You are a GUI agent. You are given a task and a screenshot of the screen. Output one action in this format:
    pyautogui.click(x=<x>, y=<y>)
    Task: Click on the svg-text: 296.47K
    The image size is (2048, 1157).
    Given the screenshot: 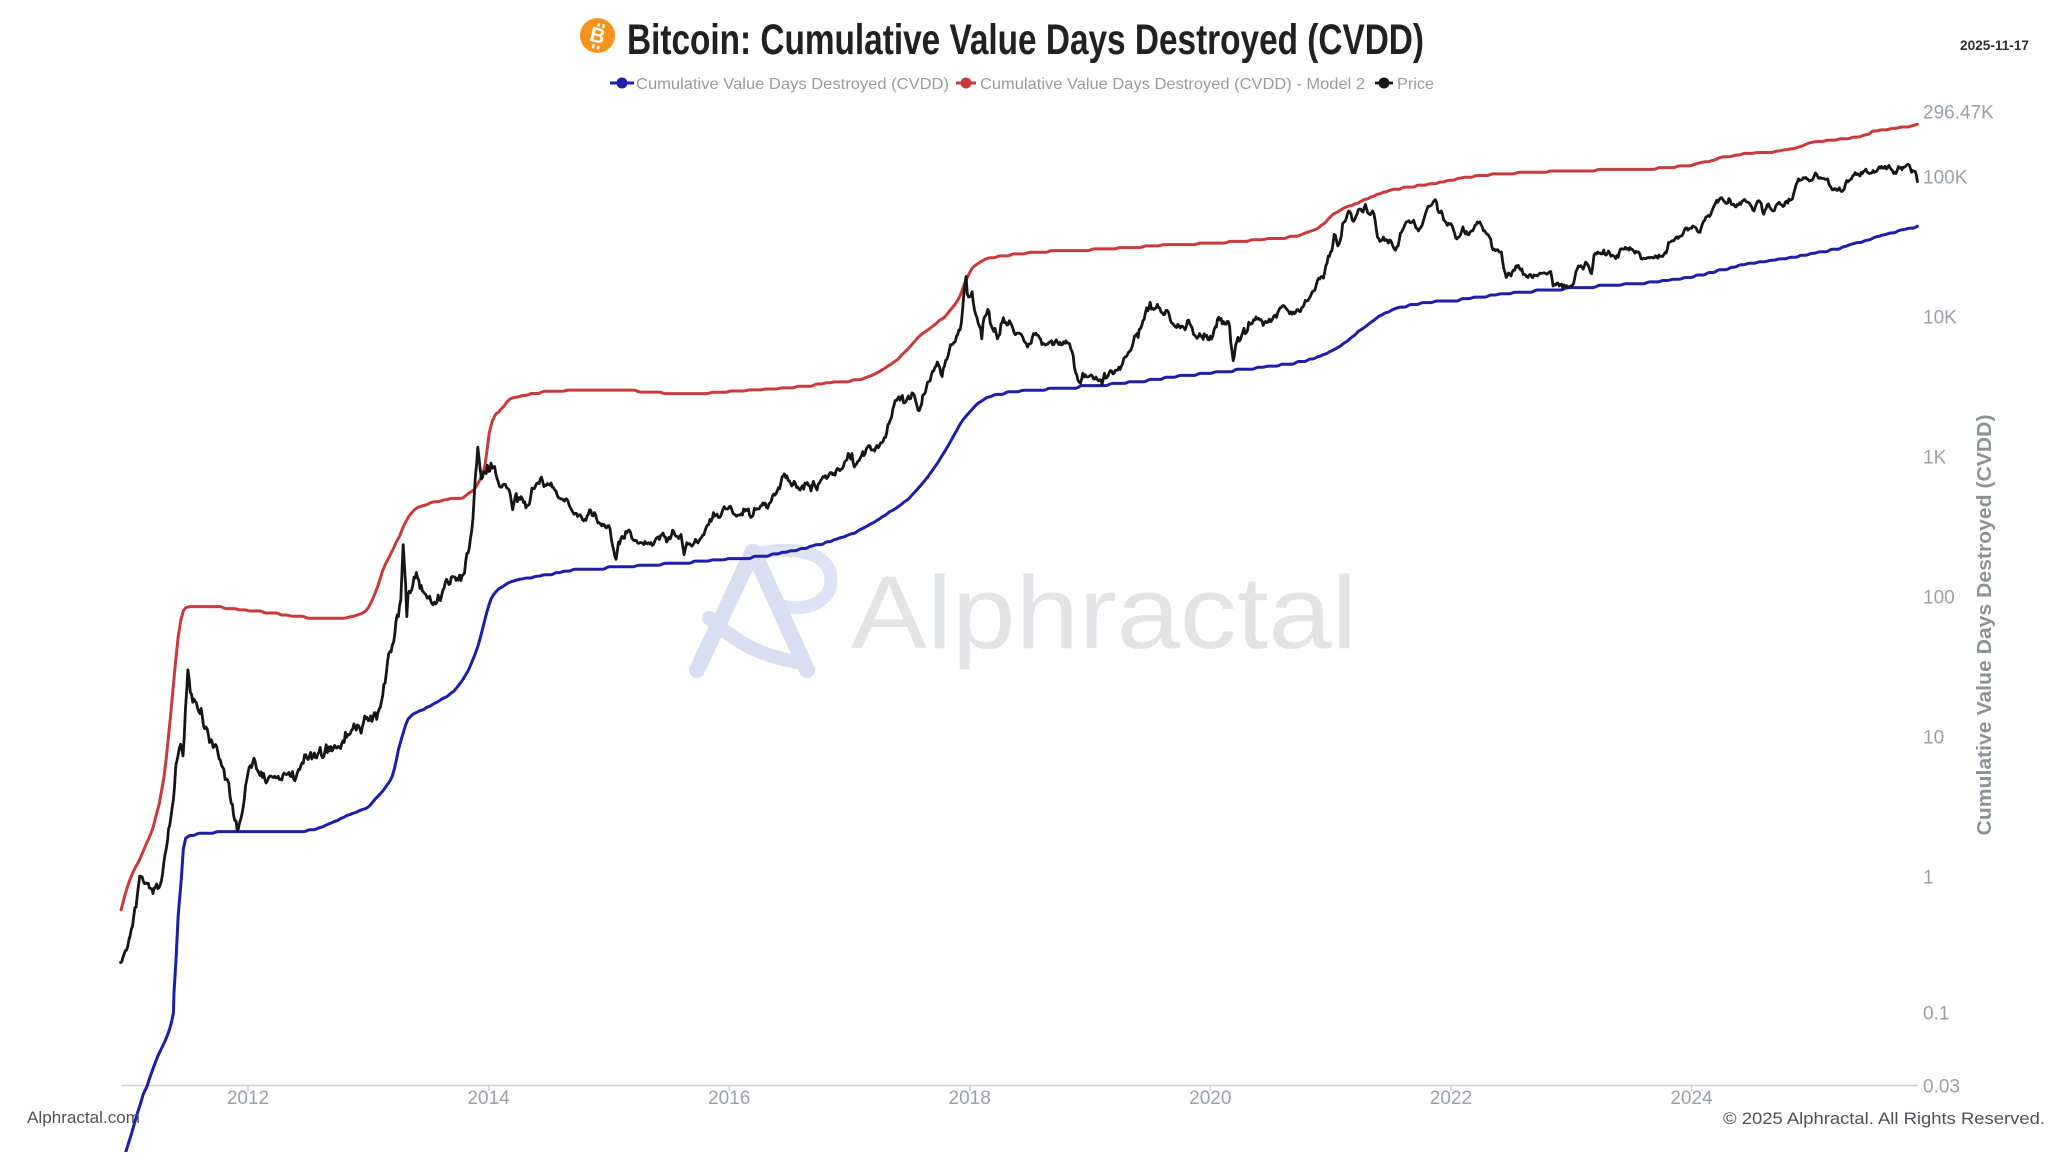 What is the action you would take?
    pyautogui.click(x=1958, y=113)
    